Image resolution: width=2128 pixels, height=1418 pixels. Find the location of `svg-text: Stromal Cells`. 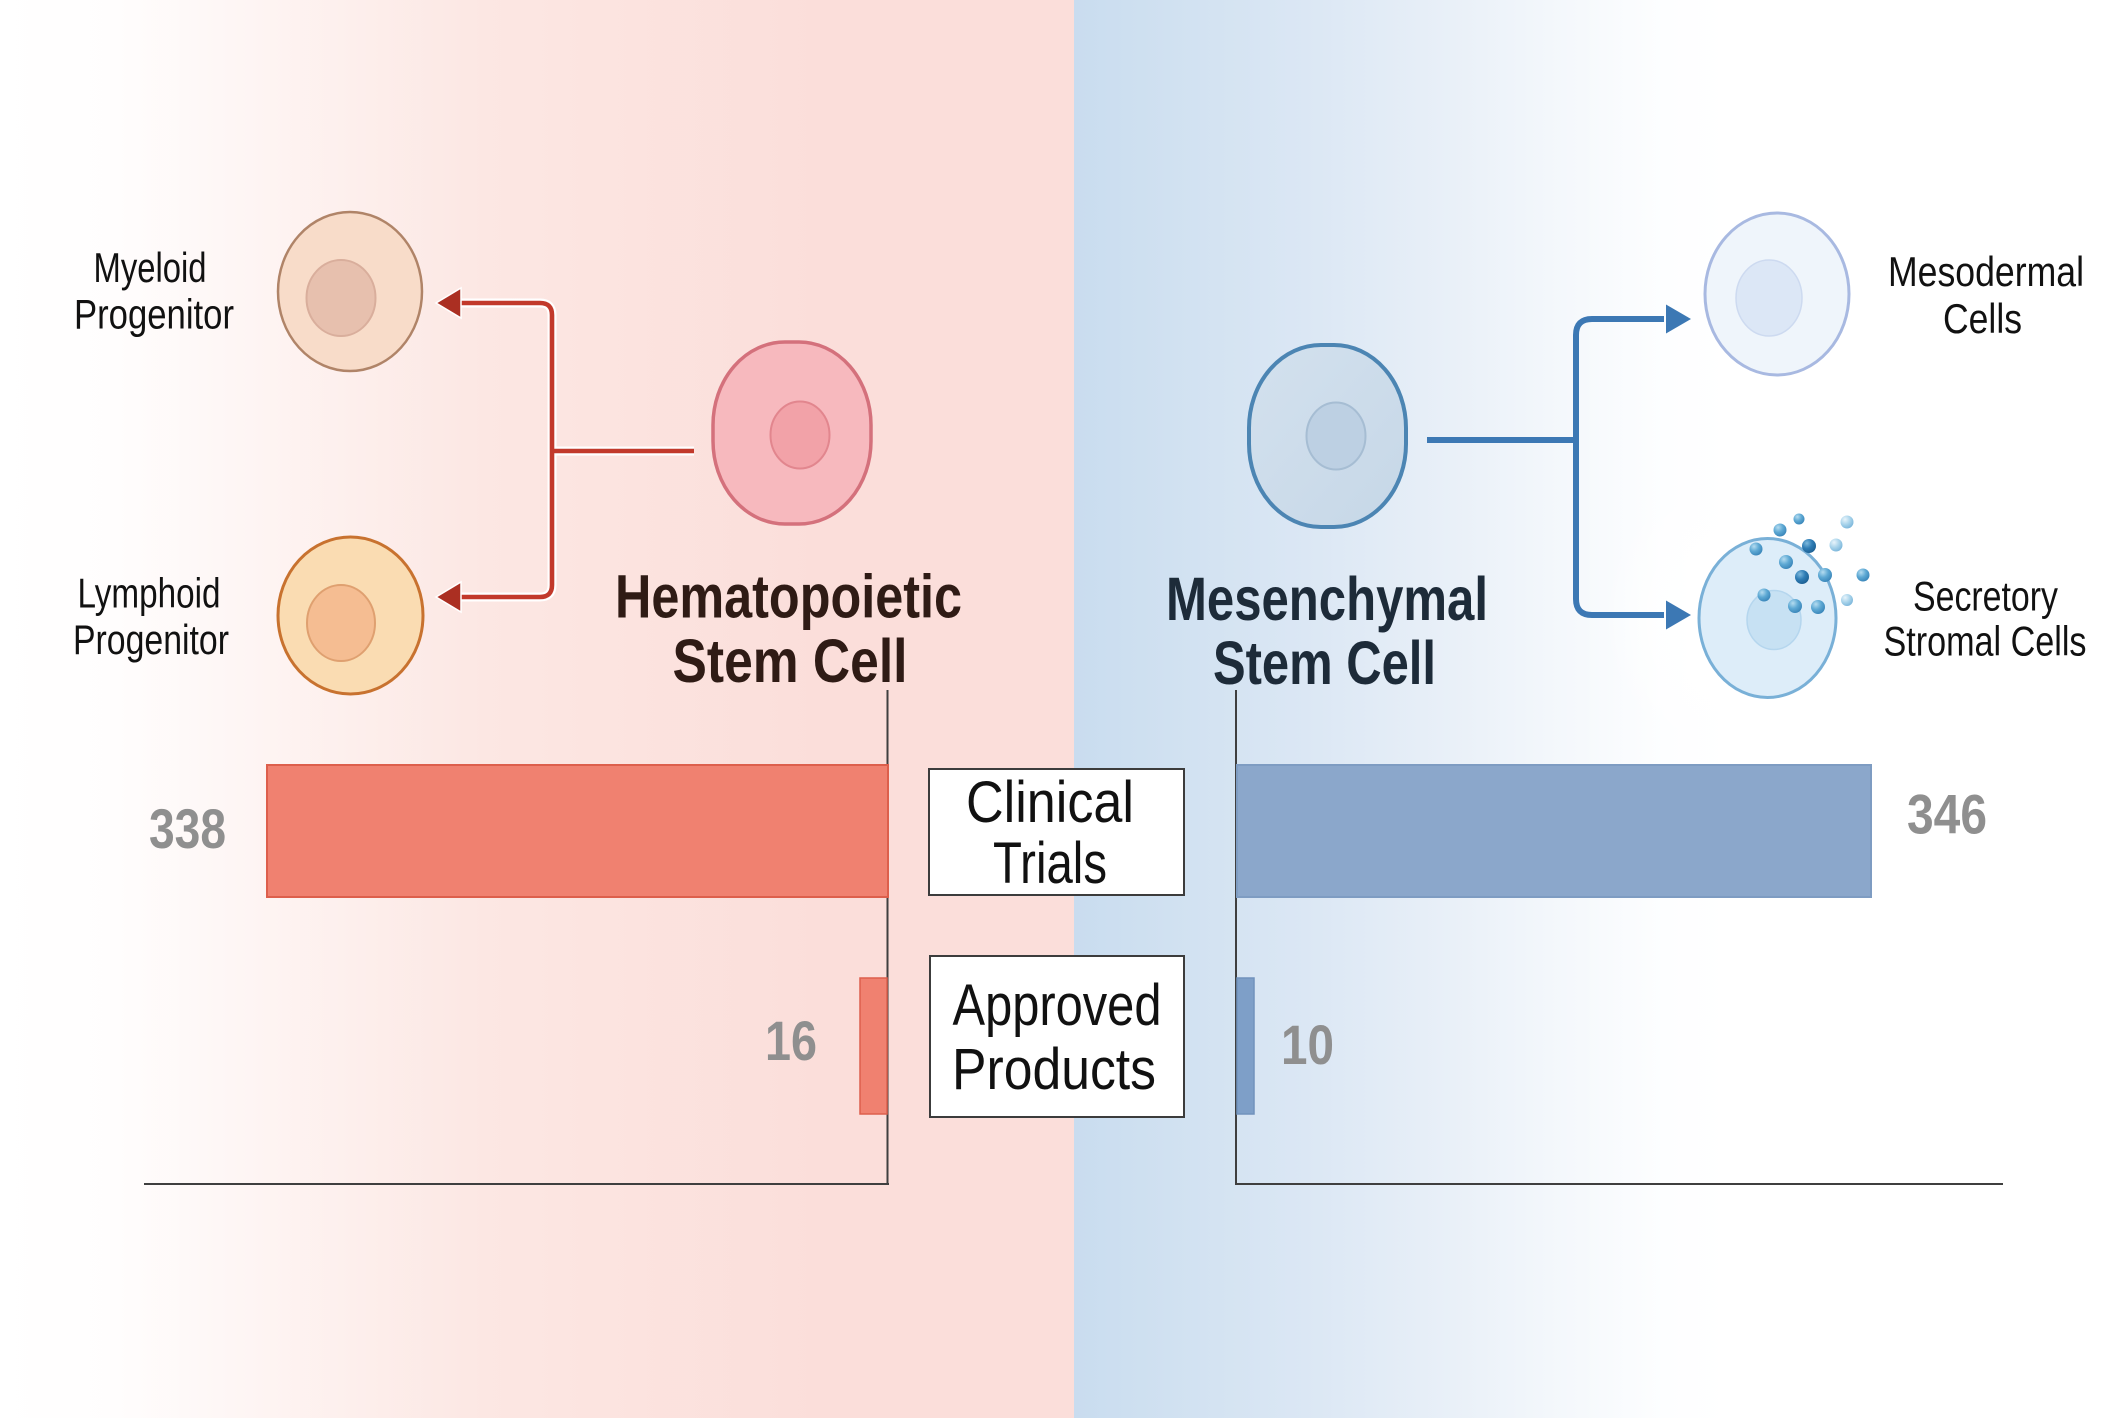

svg-text: Stromal Cells is located at coordinates (1985, 641).